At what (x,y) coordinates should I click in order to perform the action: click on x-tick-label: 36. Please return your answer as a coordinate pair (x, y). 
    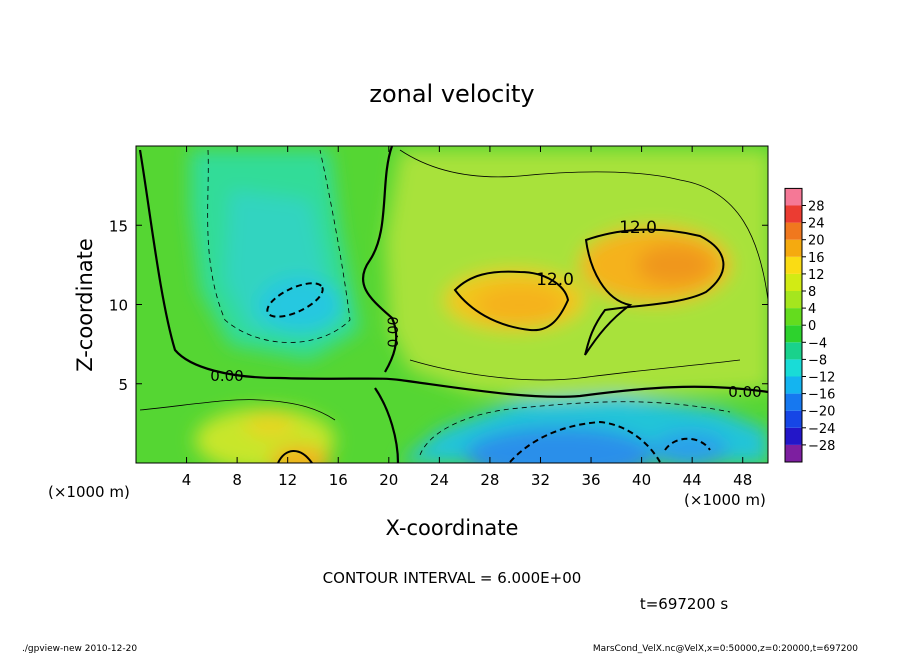
    Looking at the image, I should click on (590, 480).